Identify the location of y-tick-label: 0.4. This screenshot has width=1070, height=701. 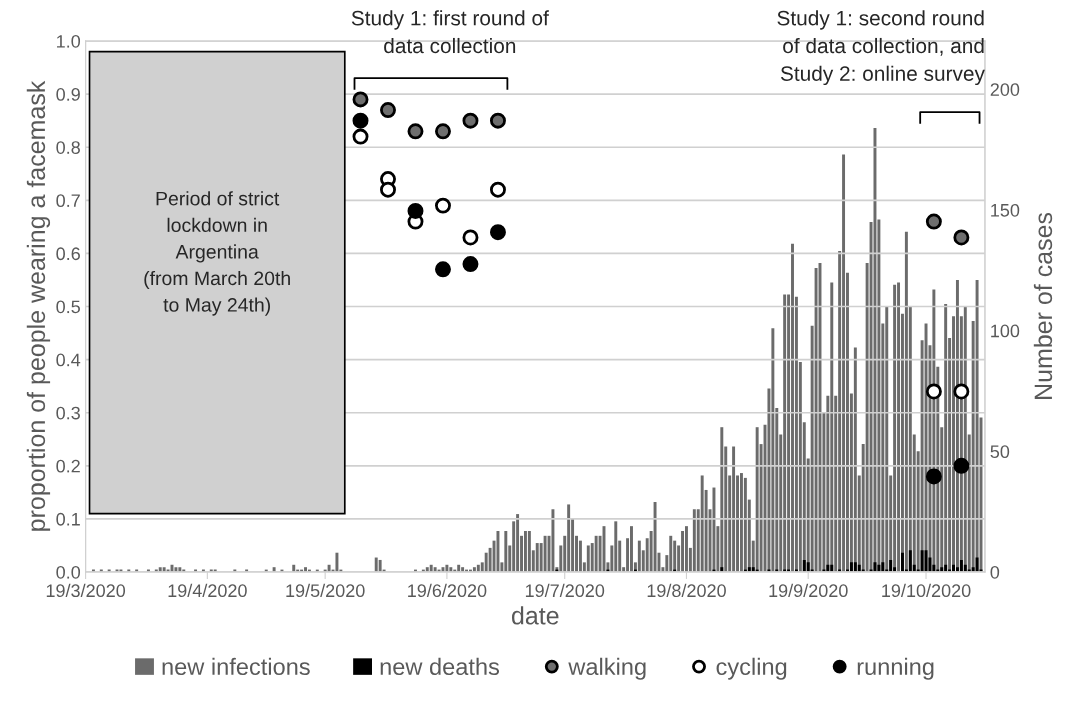
(68, 360).